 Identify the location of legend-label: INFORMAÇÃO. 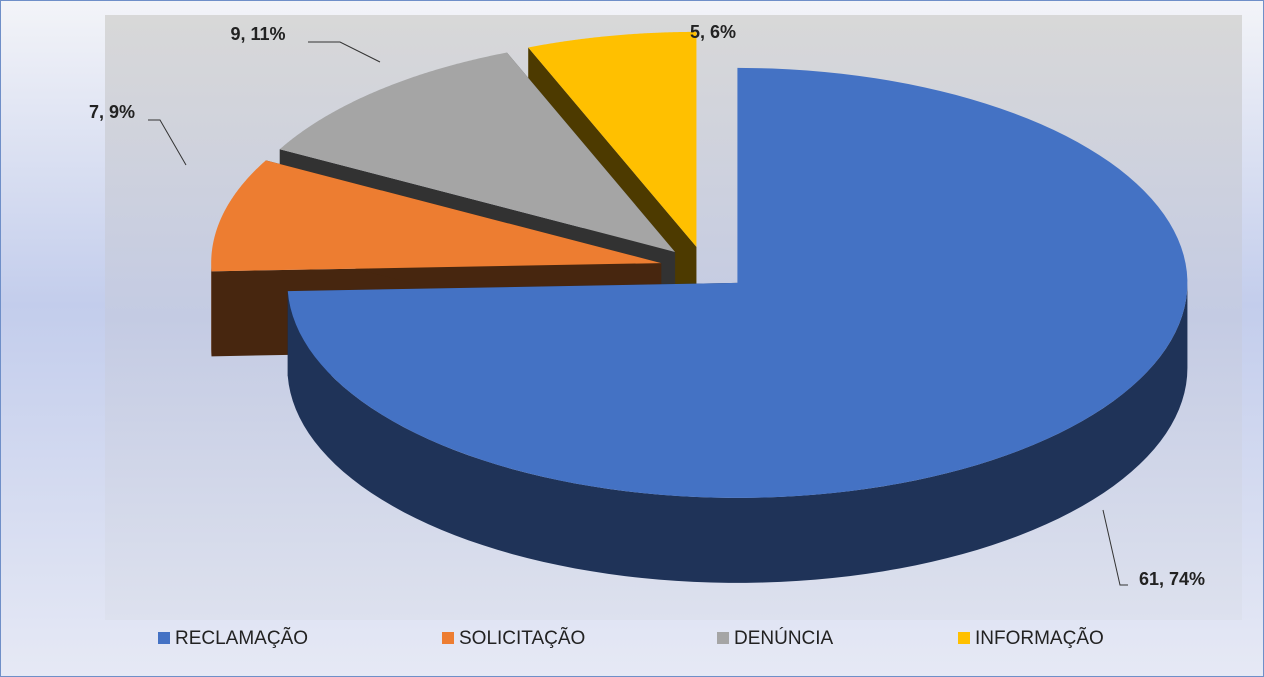
(1039, 638).